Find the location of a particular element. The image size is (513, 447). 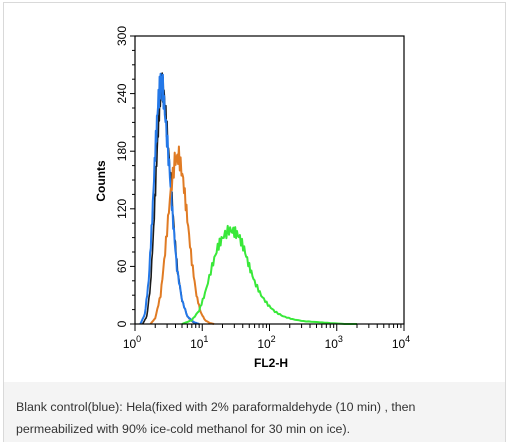

x-tick-label: 10³ is located at coordinates (334, 342).